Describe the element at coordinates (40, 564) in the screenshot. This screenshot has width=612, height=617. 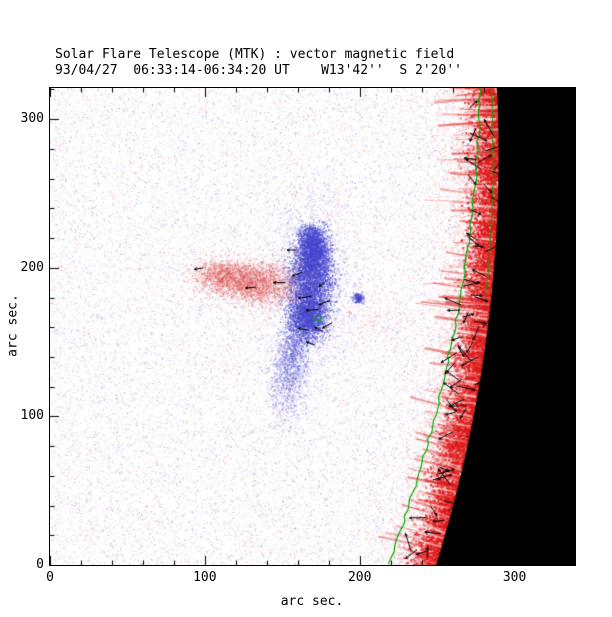
I see `y-tick-label: 0` at that location.